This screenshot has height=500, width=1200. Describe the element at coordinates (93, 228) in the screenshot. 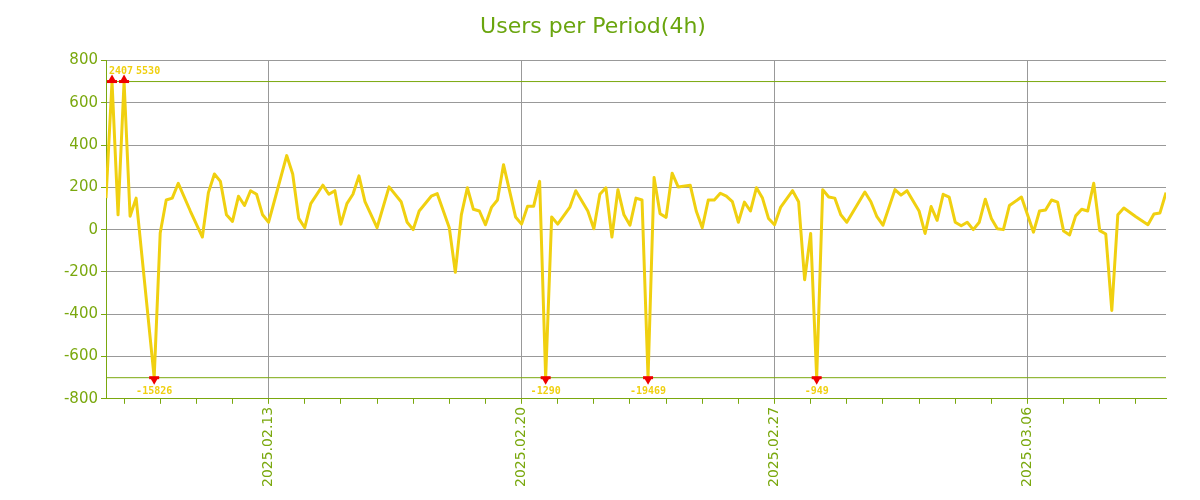

I see `y-tick-label: 0` at that location.